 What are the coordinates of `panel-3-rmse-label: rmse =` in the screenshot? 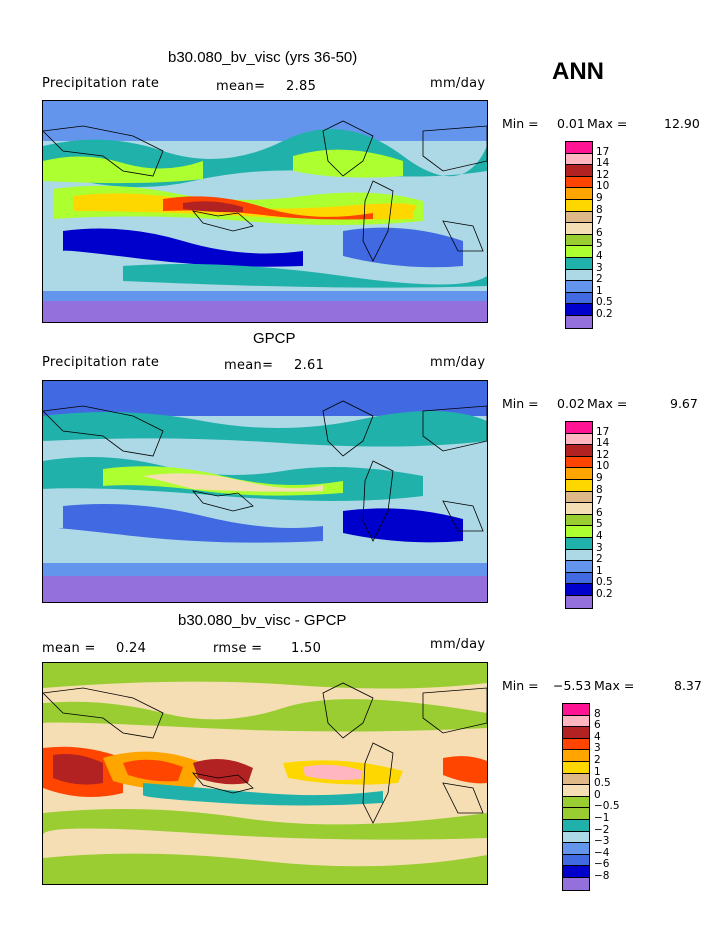 It's located at (238, 648).